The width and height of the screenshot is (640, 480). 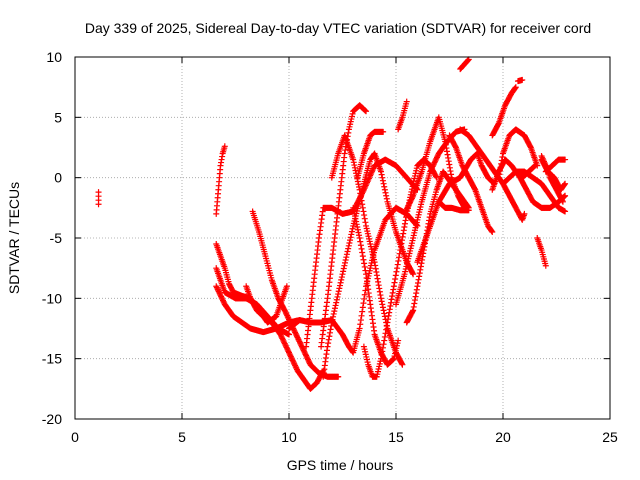 I want to click on y-axis-label: SDTVAR / TECUs, so click(x=14, y=238).